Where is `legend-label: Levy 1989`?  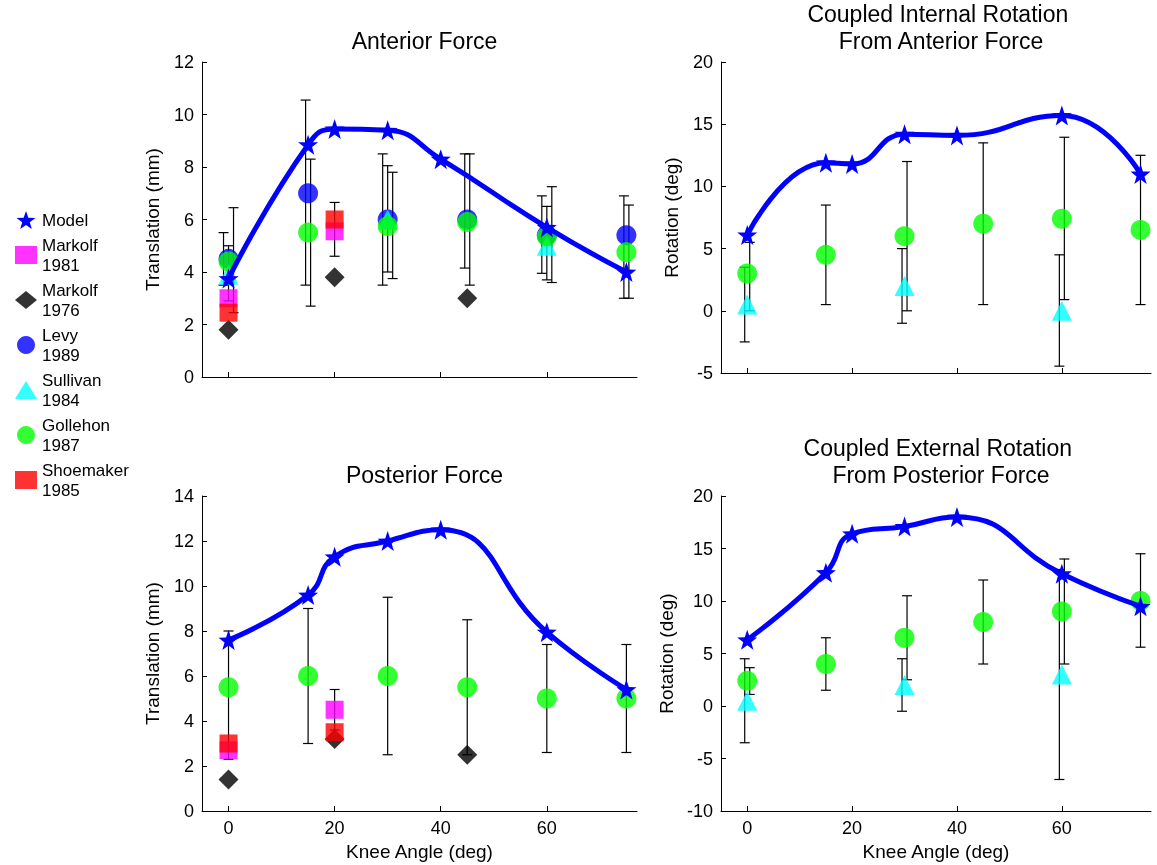 legend-label: Levy 1989 is located at coordinates (61, 345).